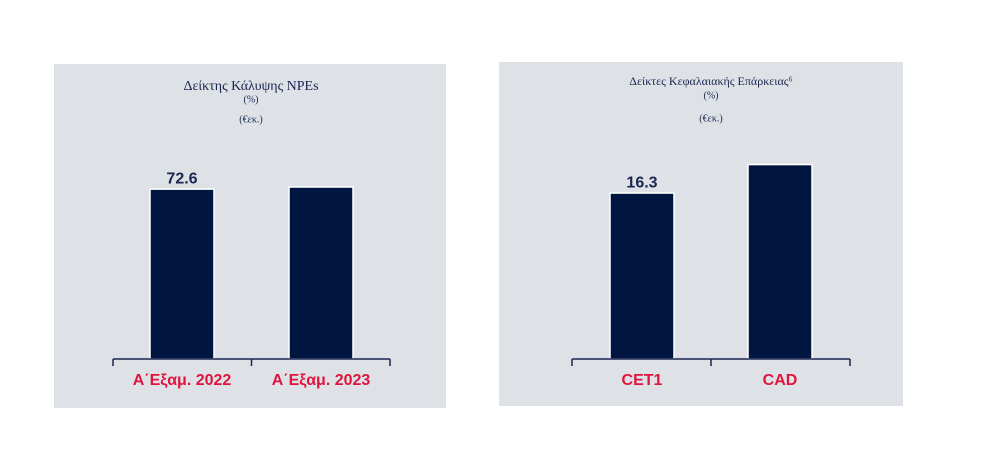  I want to click on chart-title: Δείκτες Κεφαλαιακής Επάρκειας⁶, so click(710, 81).